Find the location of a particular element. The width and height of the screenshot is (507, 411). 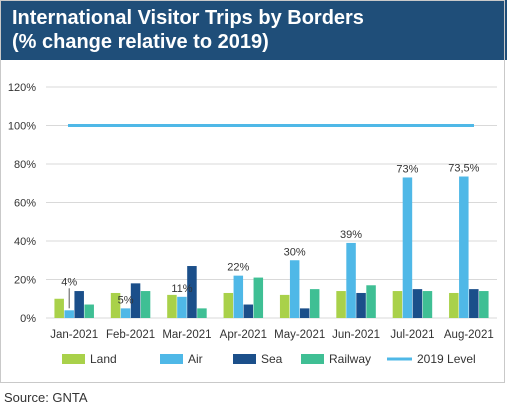

air-data-label: 4% is located at coordinates (69, 282).